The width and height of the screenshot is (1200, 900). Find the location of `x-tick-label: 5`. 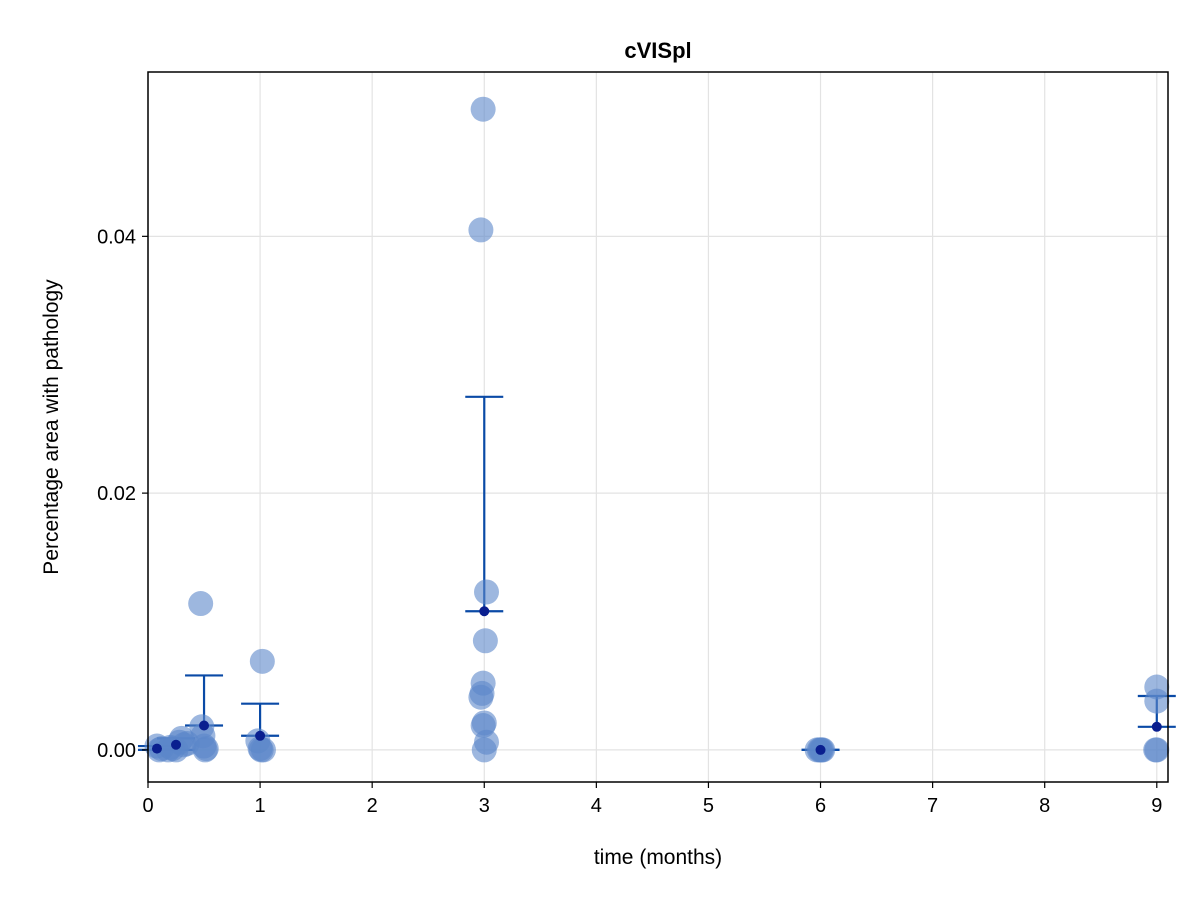

x-tick-label: 5 is located at coordinates (708, 806).